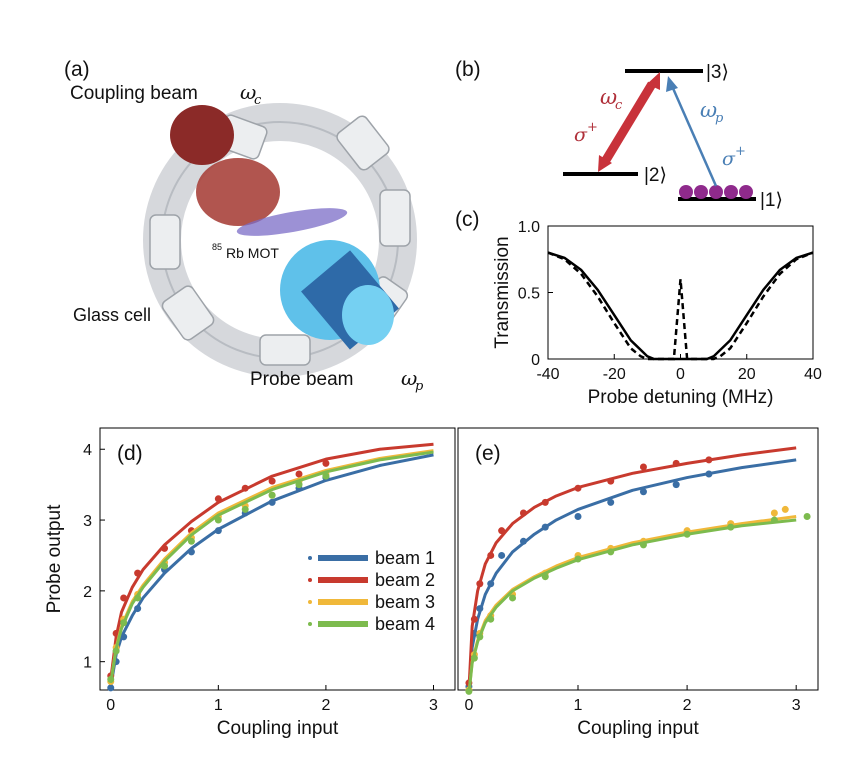  I want to click on x-axis-label: Probe detuning (MHz), so click(681, 397).